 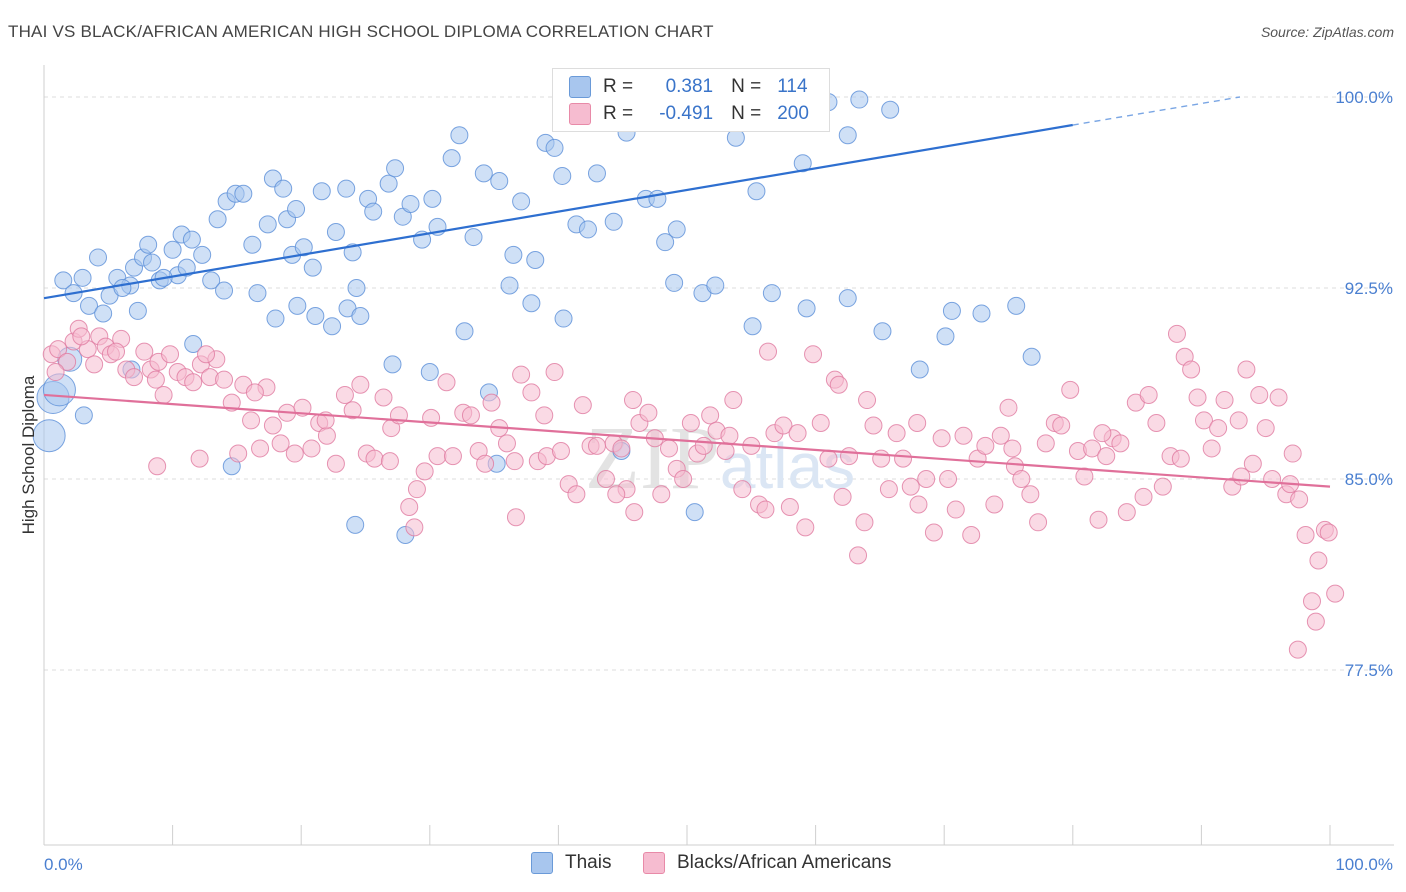 I want to click on stats-n-value-blacks: 200, so click(x=793, y=113).